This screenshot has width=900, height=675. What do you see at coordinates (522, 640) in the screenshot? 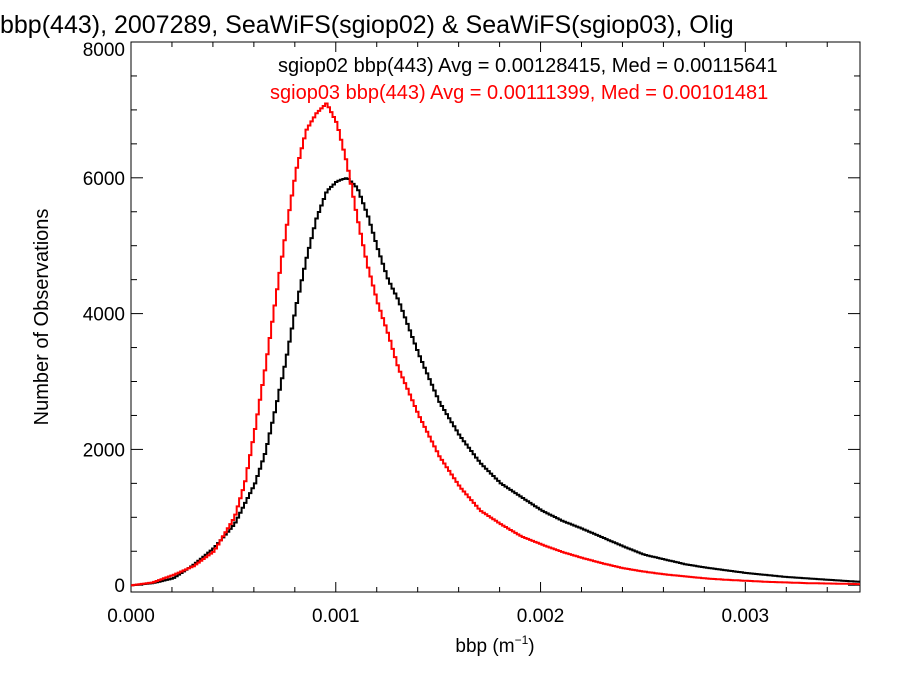
I see `x-axis-label-superscript: −1` at bounding box center [522, 640].